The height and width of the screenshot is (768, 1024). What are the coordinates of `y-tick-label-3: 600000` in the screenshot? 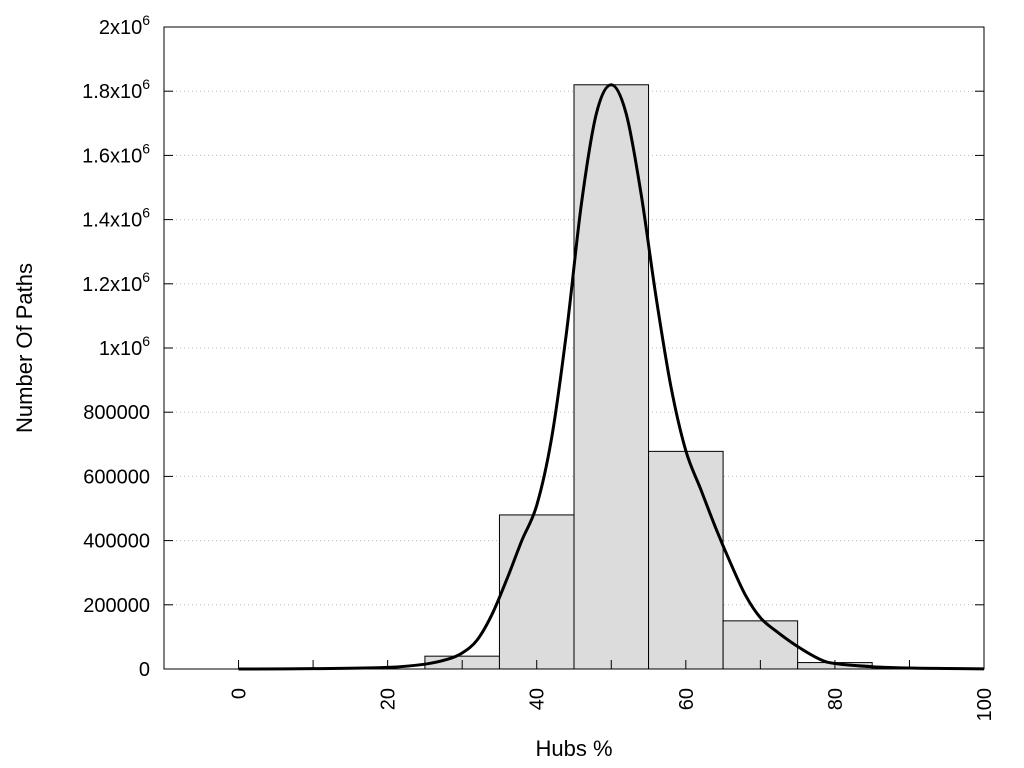 It's located at (116, 477).